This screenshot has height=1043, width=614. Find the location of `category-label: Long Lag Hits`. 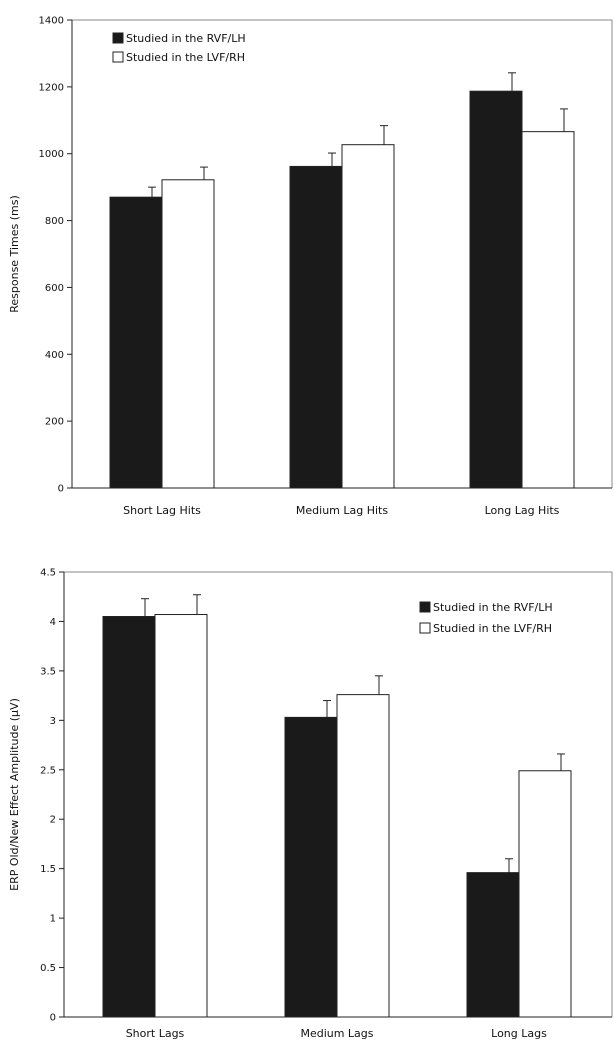

category-label: Long Lag Hits is located at coordinates (522, 510).